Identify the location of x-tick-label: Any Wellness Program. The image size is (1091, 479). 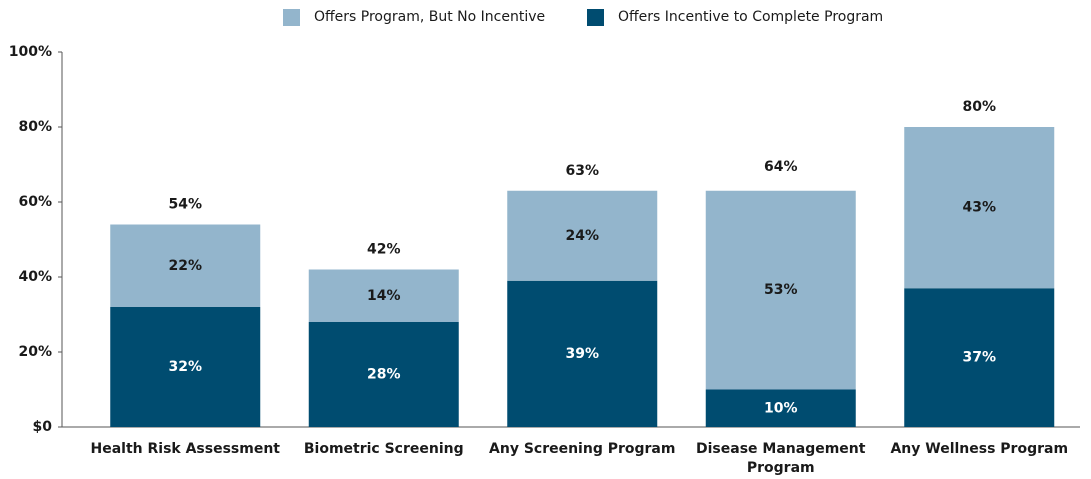
(979, 449).